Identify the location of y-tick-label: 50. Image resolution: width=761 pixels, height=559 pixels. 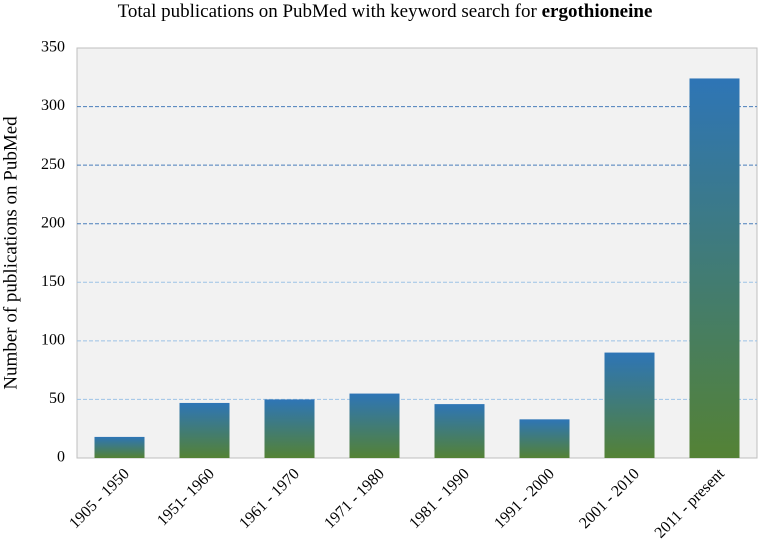
(57, 398).